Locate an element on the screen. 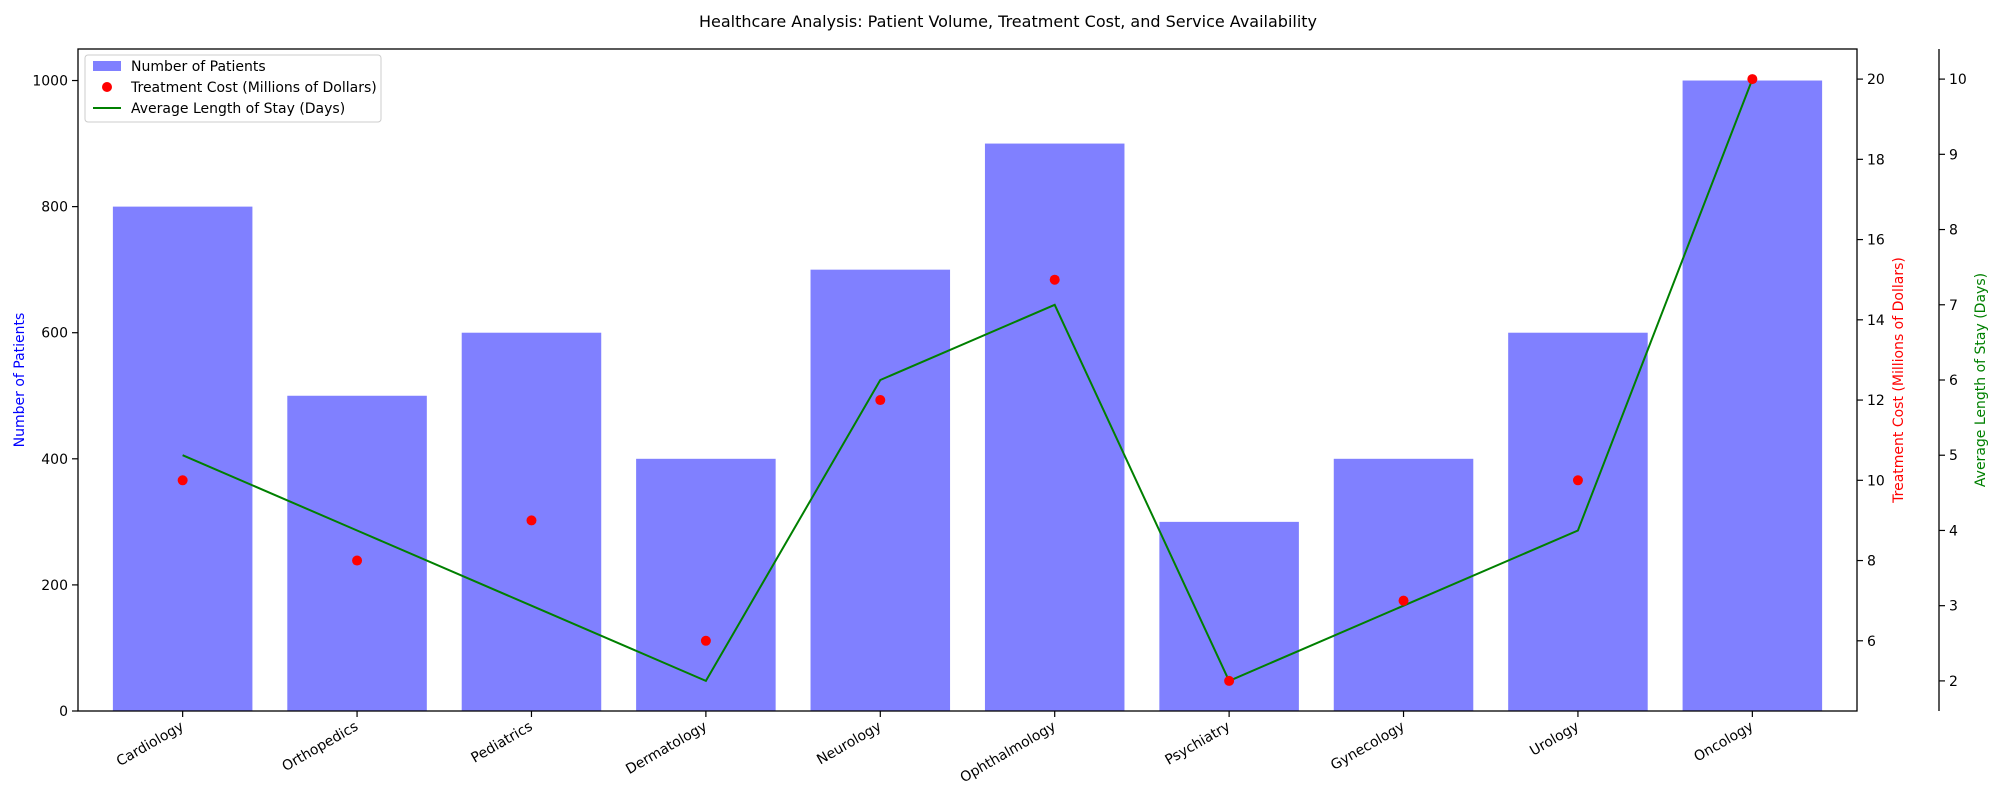  cost-point-psychiatry is located at coordinates (1229, 680).